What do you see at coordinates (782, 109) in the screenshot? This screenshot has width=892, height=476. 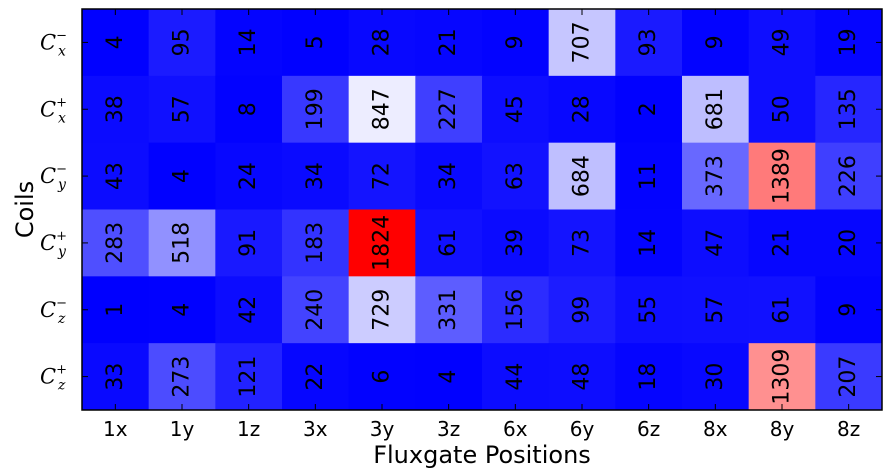 I see `cell-value-label: 50` at bounding box center [782, 109].